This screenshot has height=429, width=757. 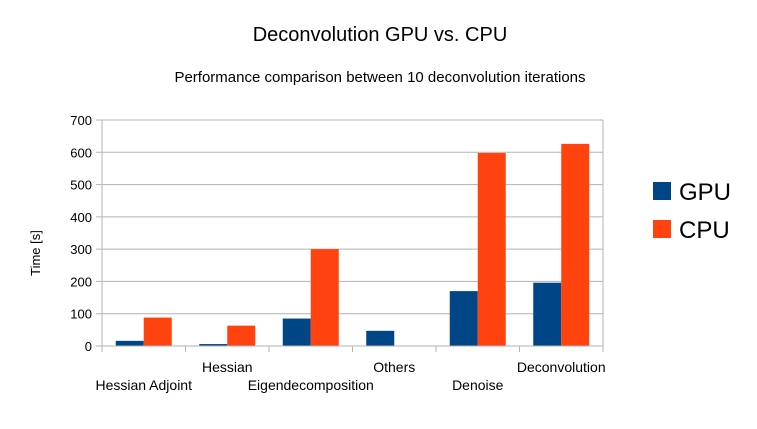 I want to click on x-tick-label: Others, so click(x=394, y=367).